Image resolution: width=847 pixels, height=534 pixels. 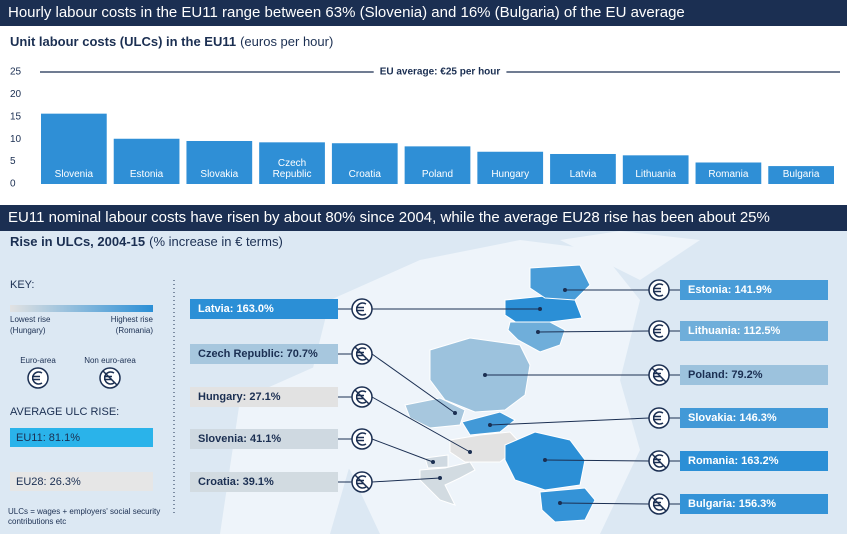 I want to click on country-label: Lithuania: 112.5%, so click(x=734, y=331).